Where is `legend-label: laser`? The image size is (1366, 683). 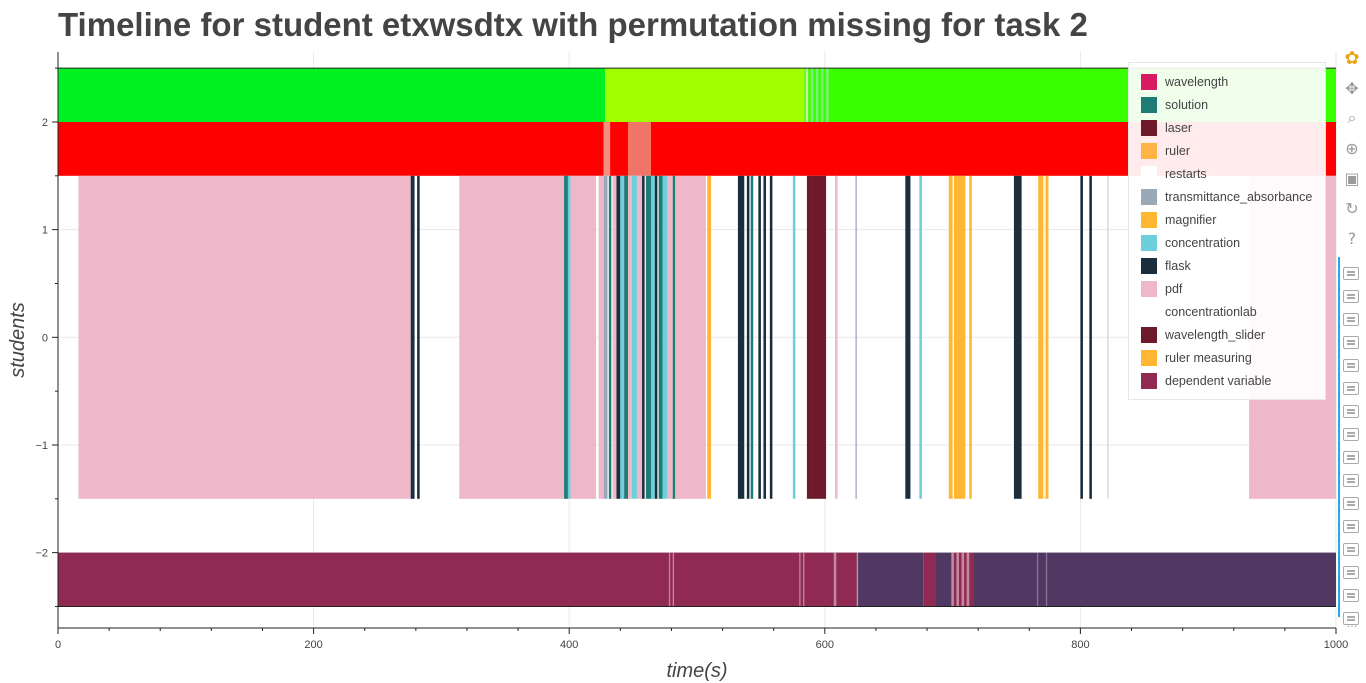 legend-label: laser is located at coordinates (1179, 127).